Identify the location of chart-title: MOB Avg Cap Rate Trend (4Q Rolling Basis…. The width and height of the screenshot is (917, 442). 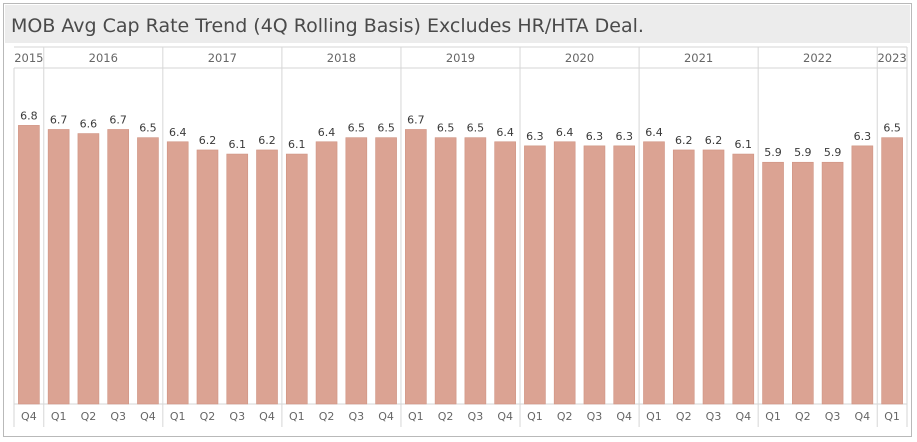
(327, 26).